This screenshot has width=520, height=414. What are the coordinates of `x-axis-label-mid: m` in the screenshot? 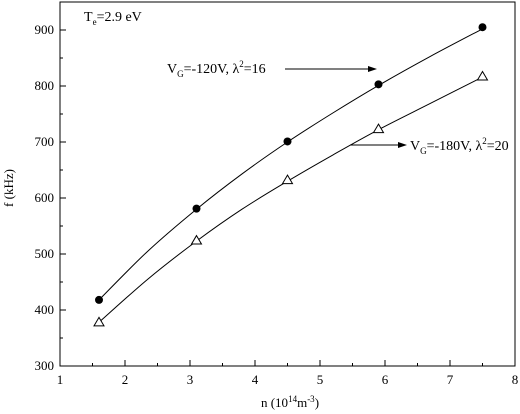 It's located at (302, 402).